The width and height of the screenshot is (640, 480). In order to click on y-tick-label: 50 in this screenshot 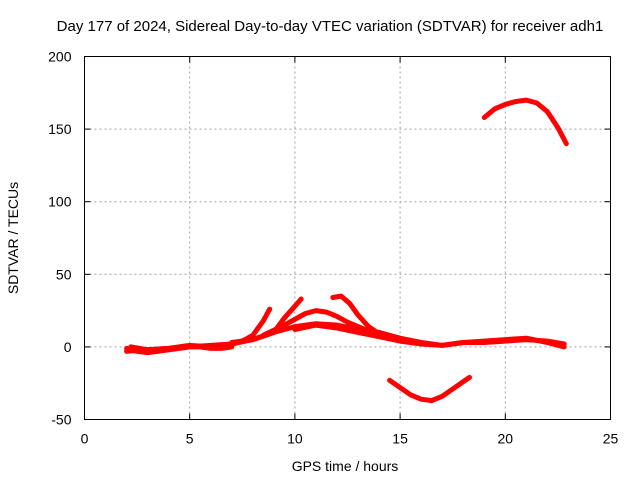, I will do `click(64, 274)`.